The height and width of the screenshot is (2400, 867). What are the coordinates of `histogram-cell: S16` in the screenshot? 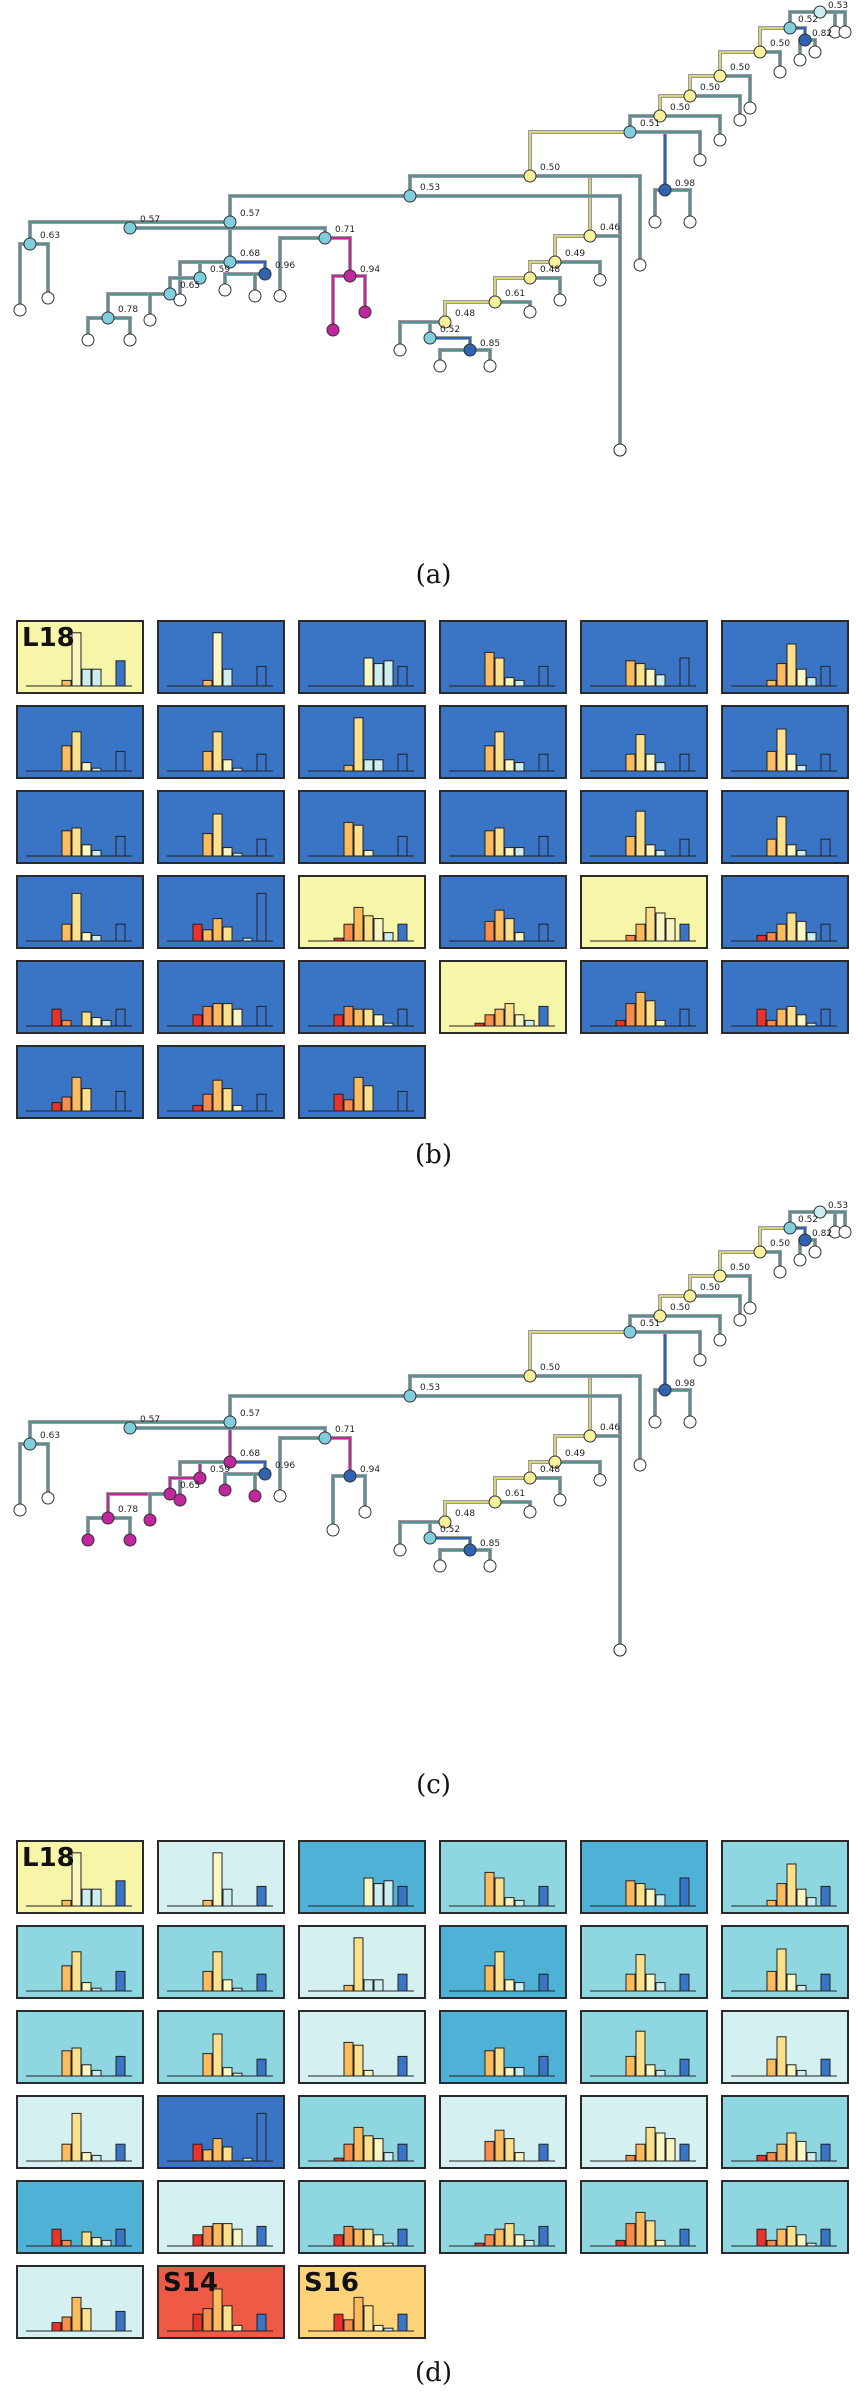 It's located at (362, 2302).